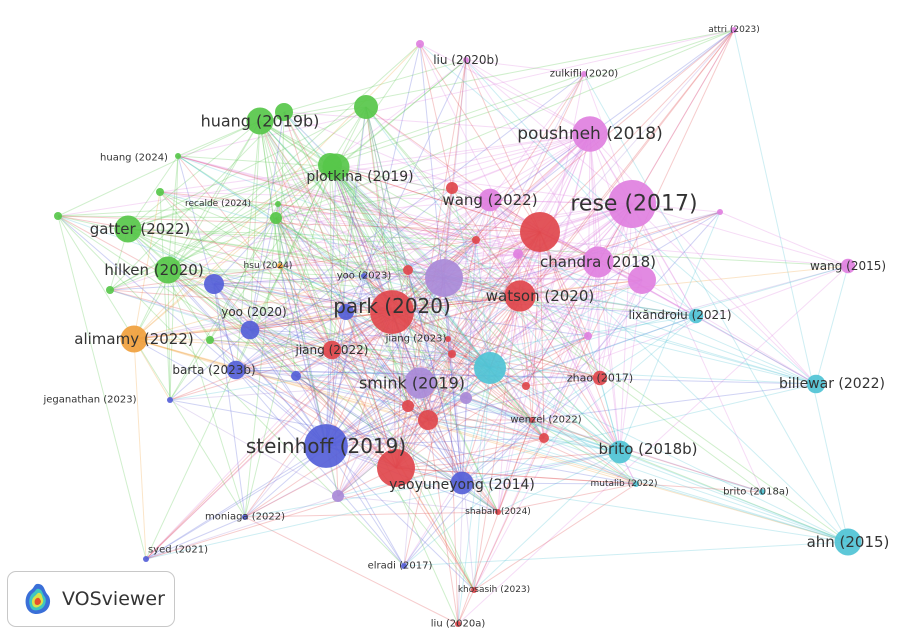  I want to click on node-label-ahn2015: ahn (2015), so click(848, 542).